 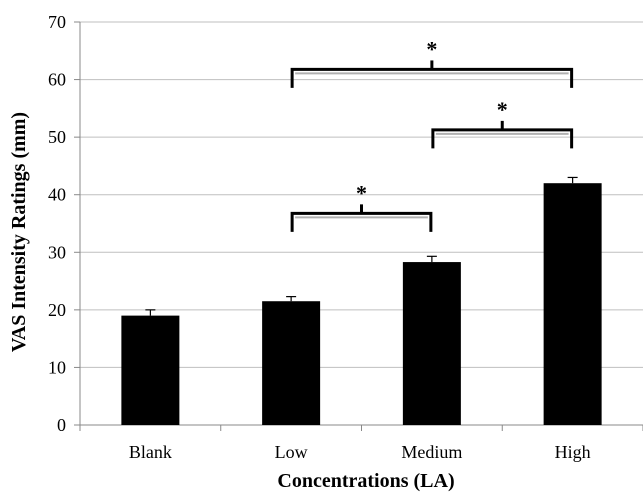 I want to click on x-tick-label: Blank, so click(x=150, y=452).